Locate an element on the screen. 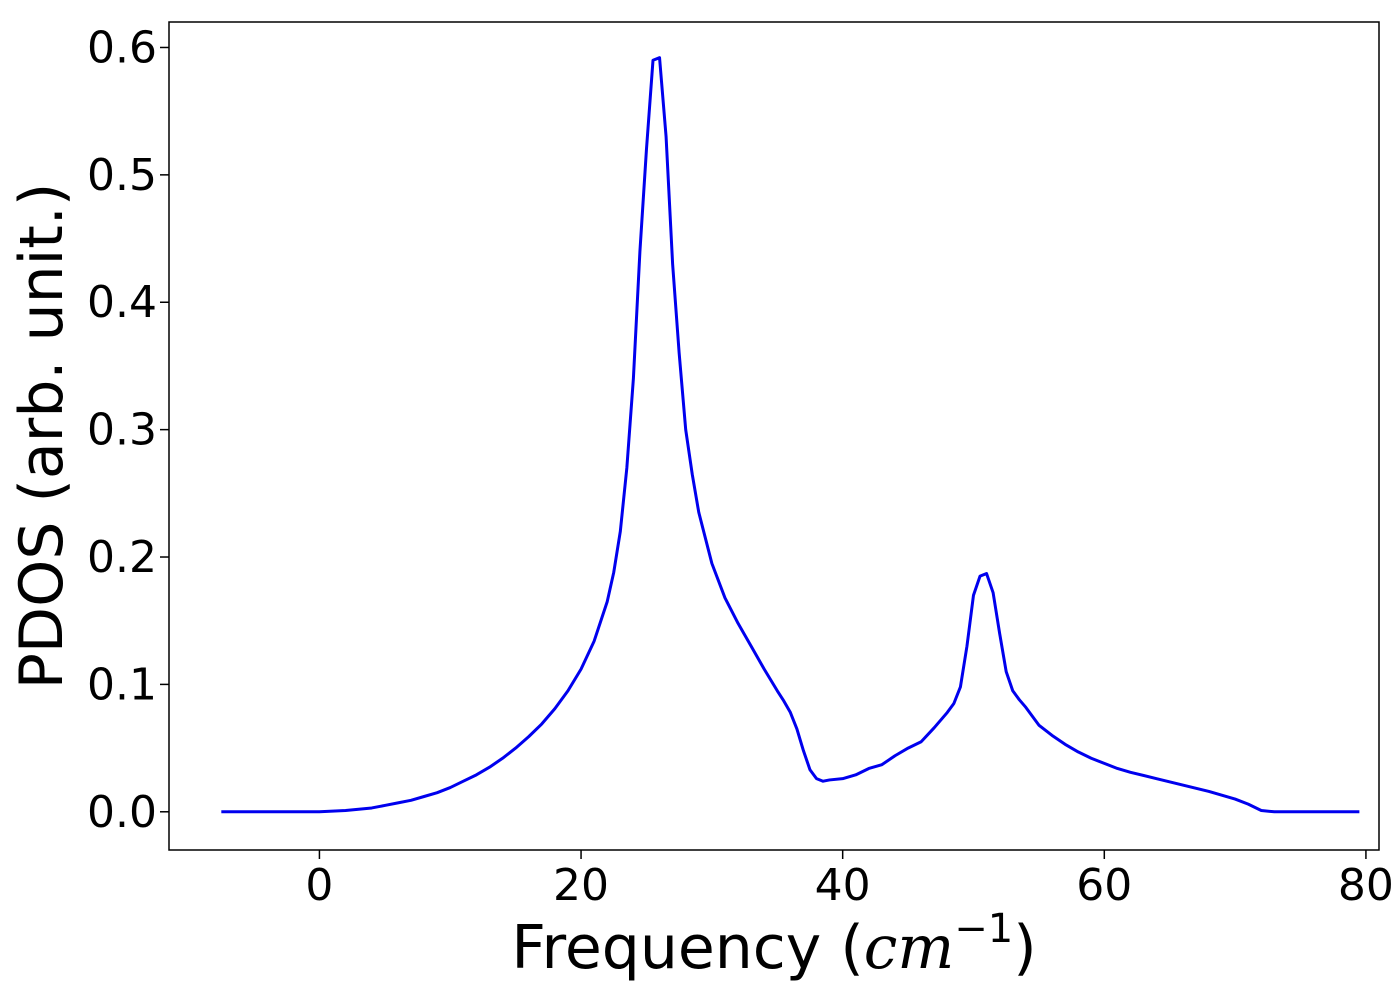 The height and width of the screenshot is (1000, 1400). x-axis-label-text: Frequency ( is located at coordinates (687, 948).